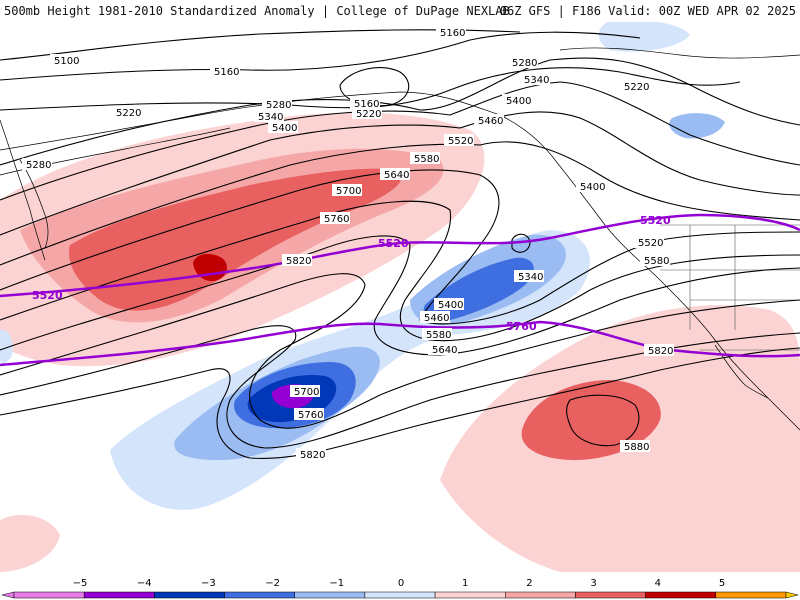 The height and width of the screenshot is (600, 800). Describe the element at coordinates (636, 447) in the screenshot. I see `contour-label: 5880` at that location.